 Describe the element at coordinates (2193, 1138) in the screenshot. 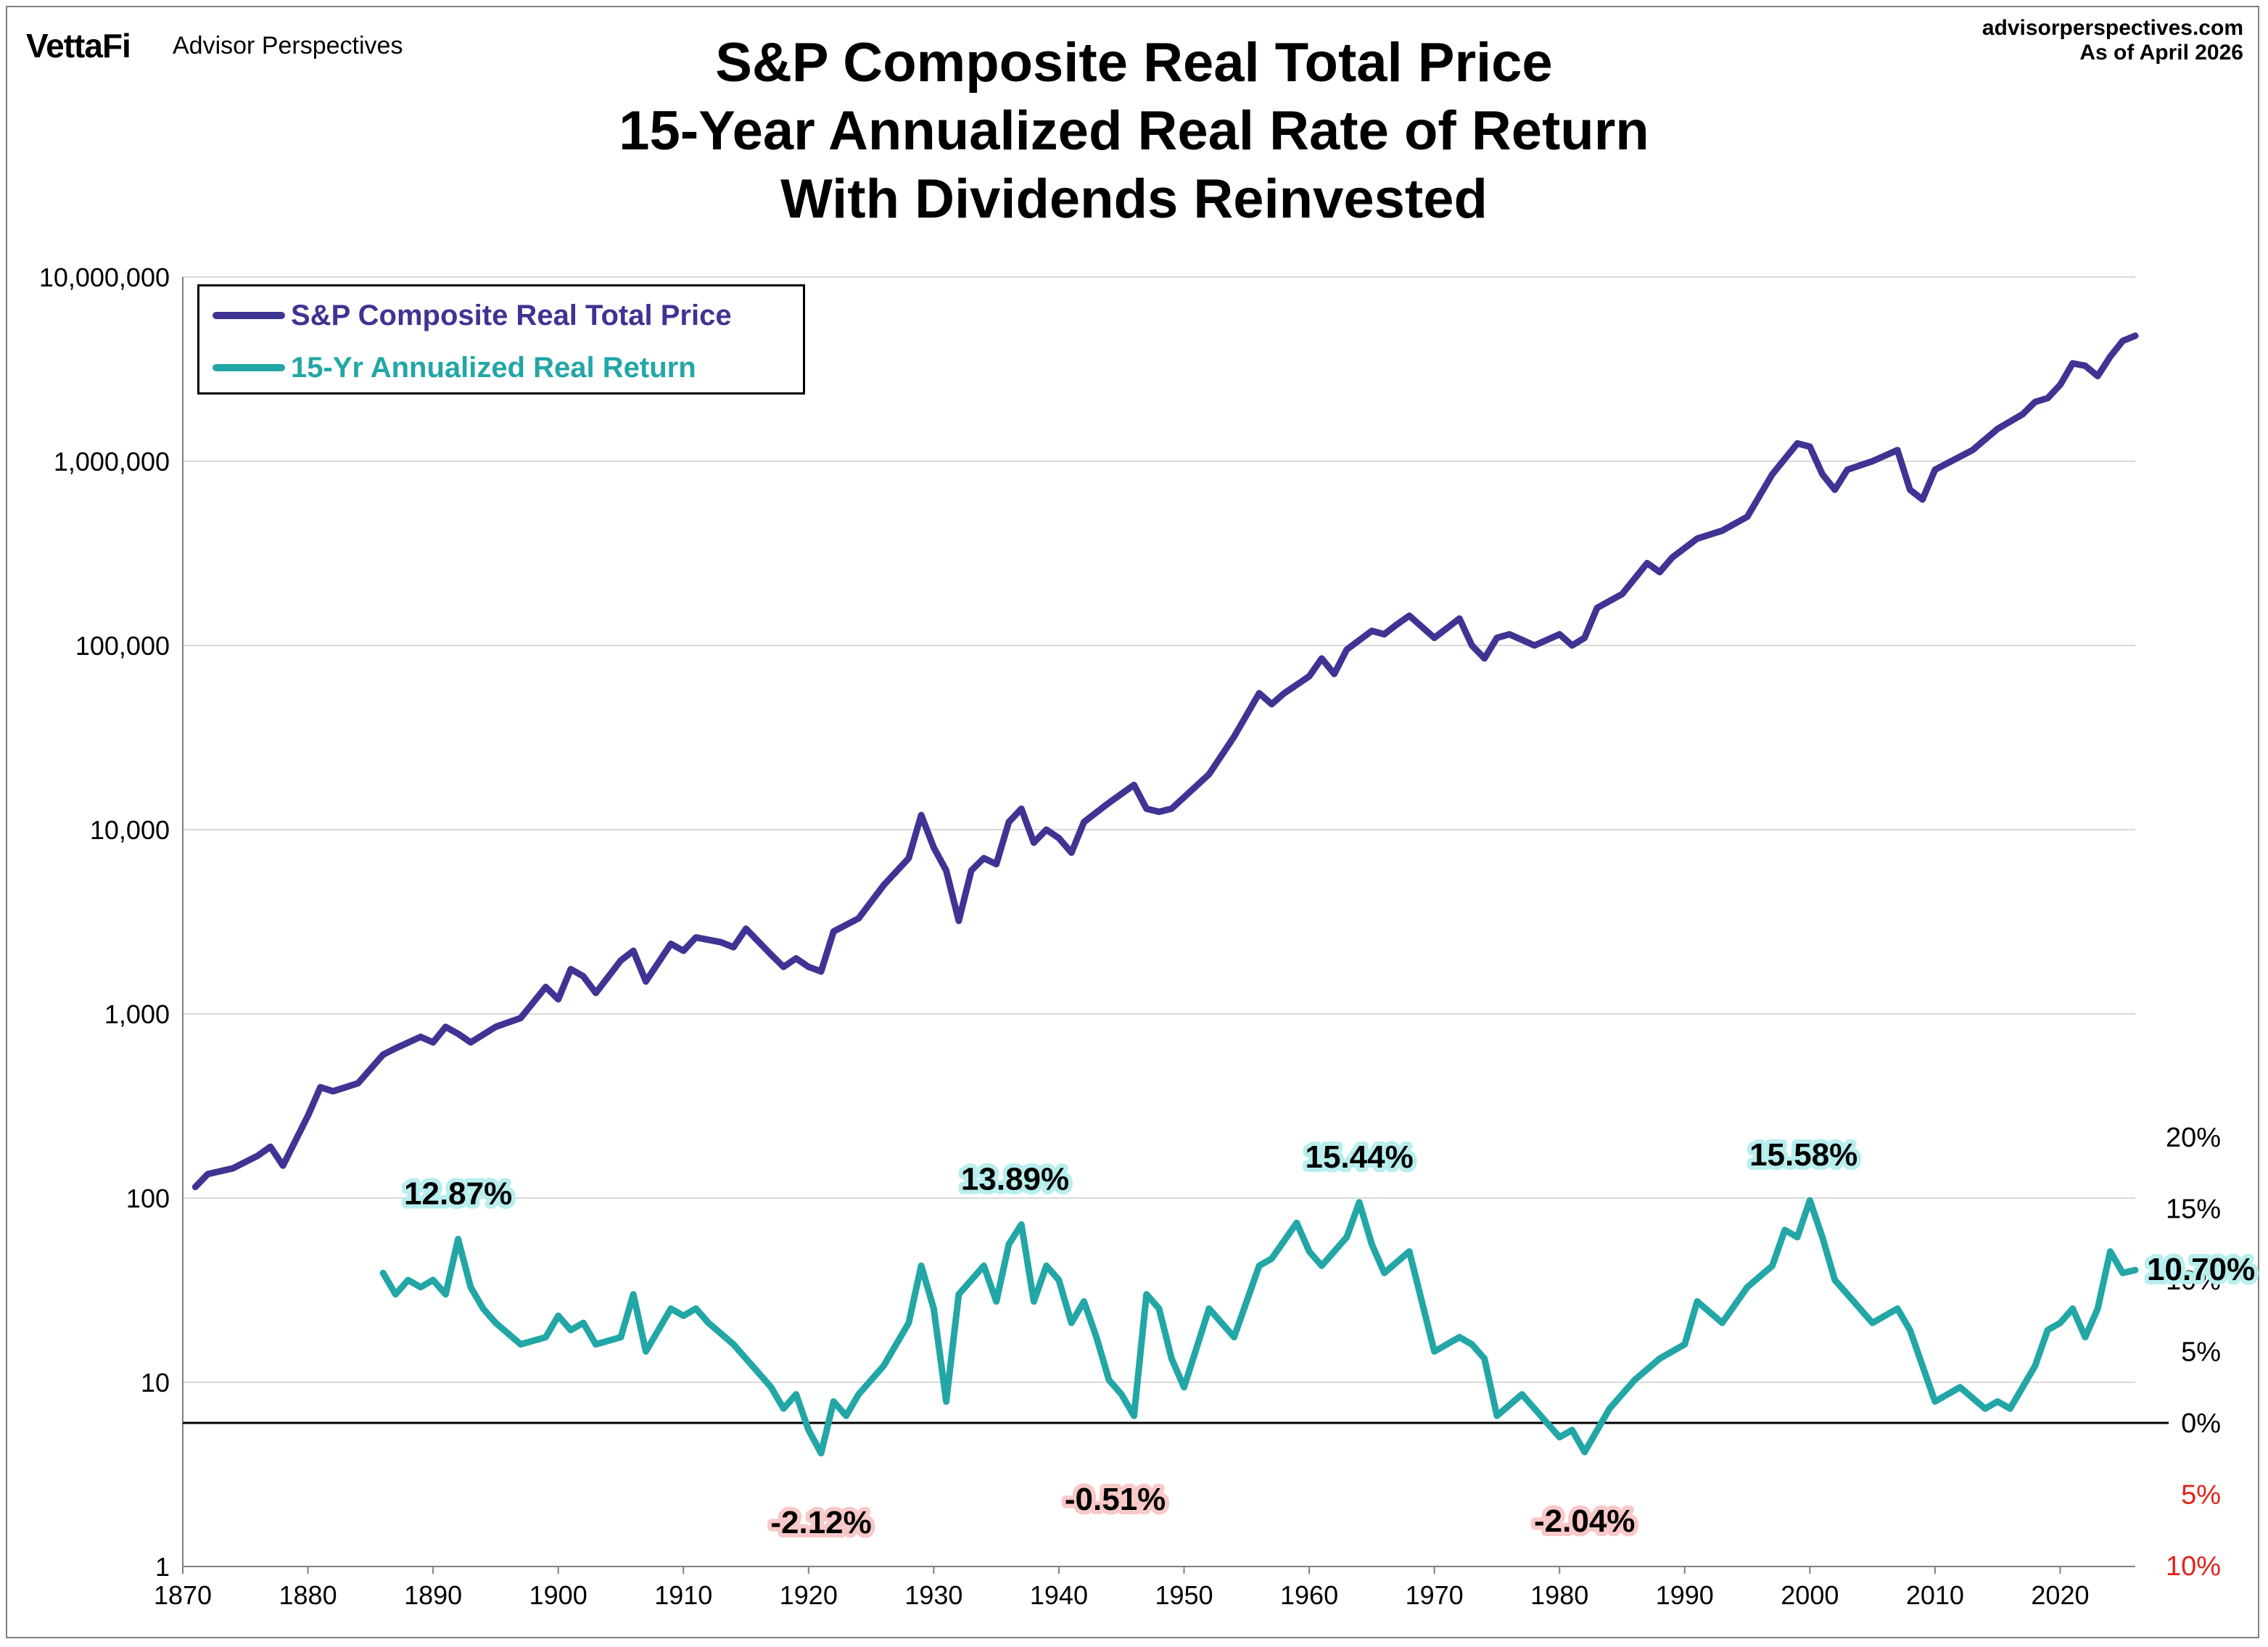

I see `right-axis-tick-label: 20%` at that location.